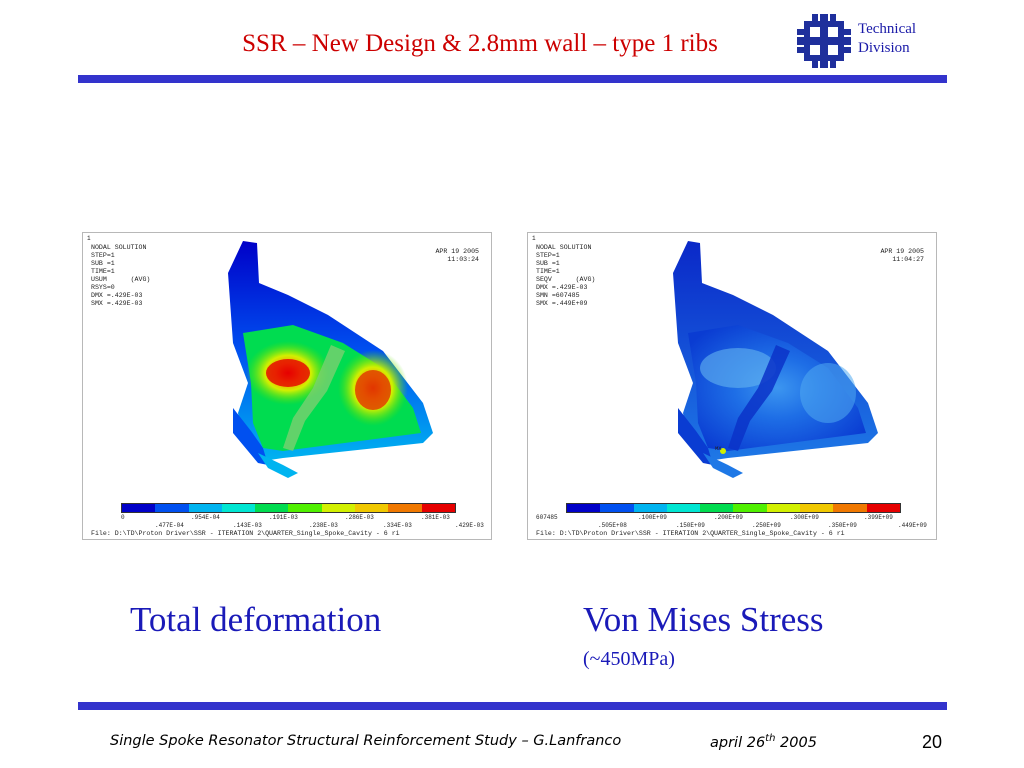 This screenshot has width=1024, height=768. Describe the element at coordinates (123, 517) in the screenshot. I see `colorbar-tick: 0` at that location.